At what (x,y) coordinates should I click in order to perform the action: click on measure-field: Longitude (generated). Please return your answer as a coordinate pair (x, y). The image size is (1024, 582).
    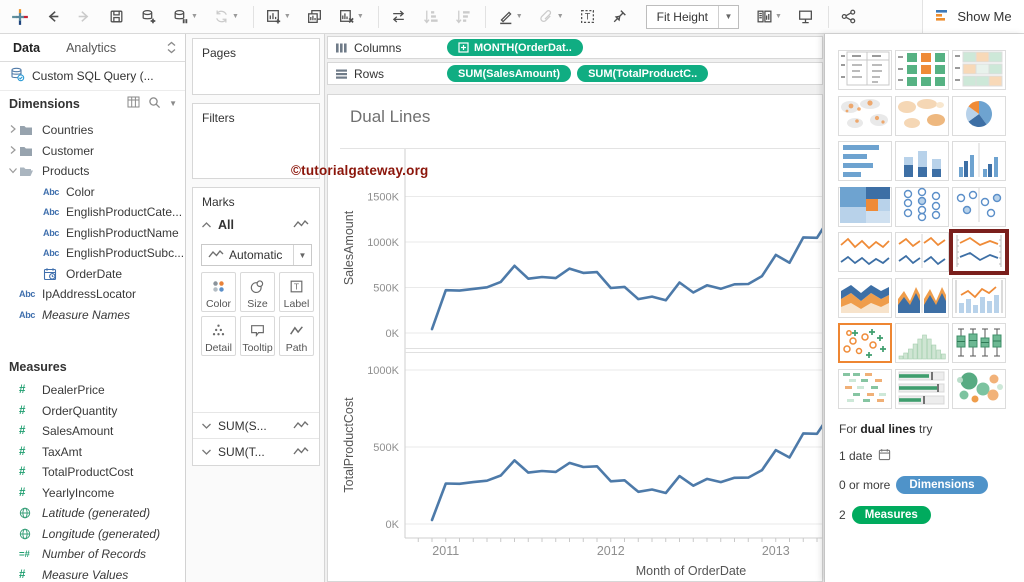
    Looking at the image, I should click on (92, 534).